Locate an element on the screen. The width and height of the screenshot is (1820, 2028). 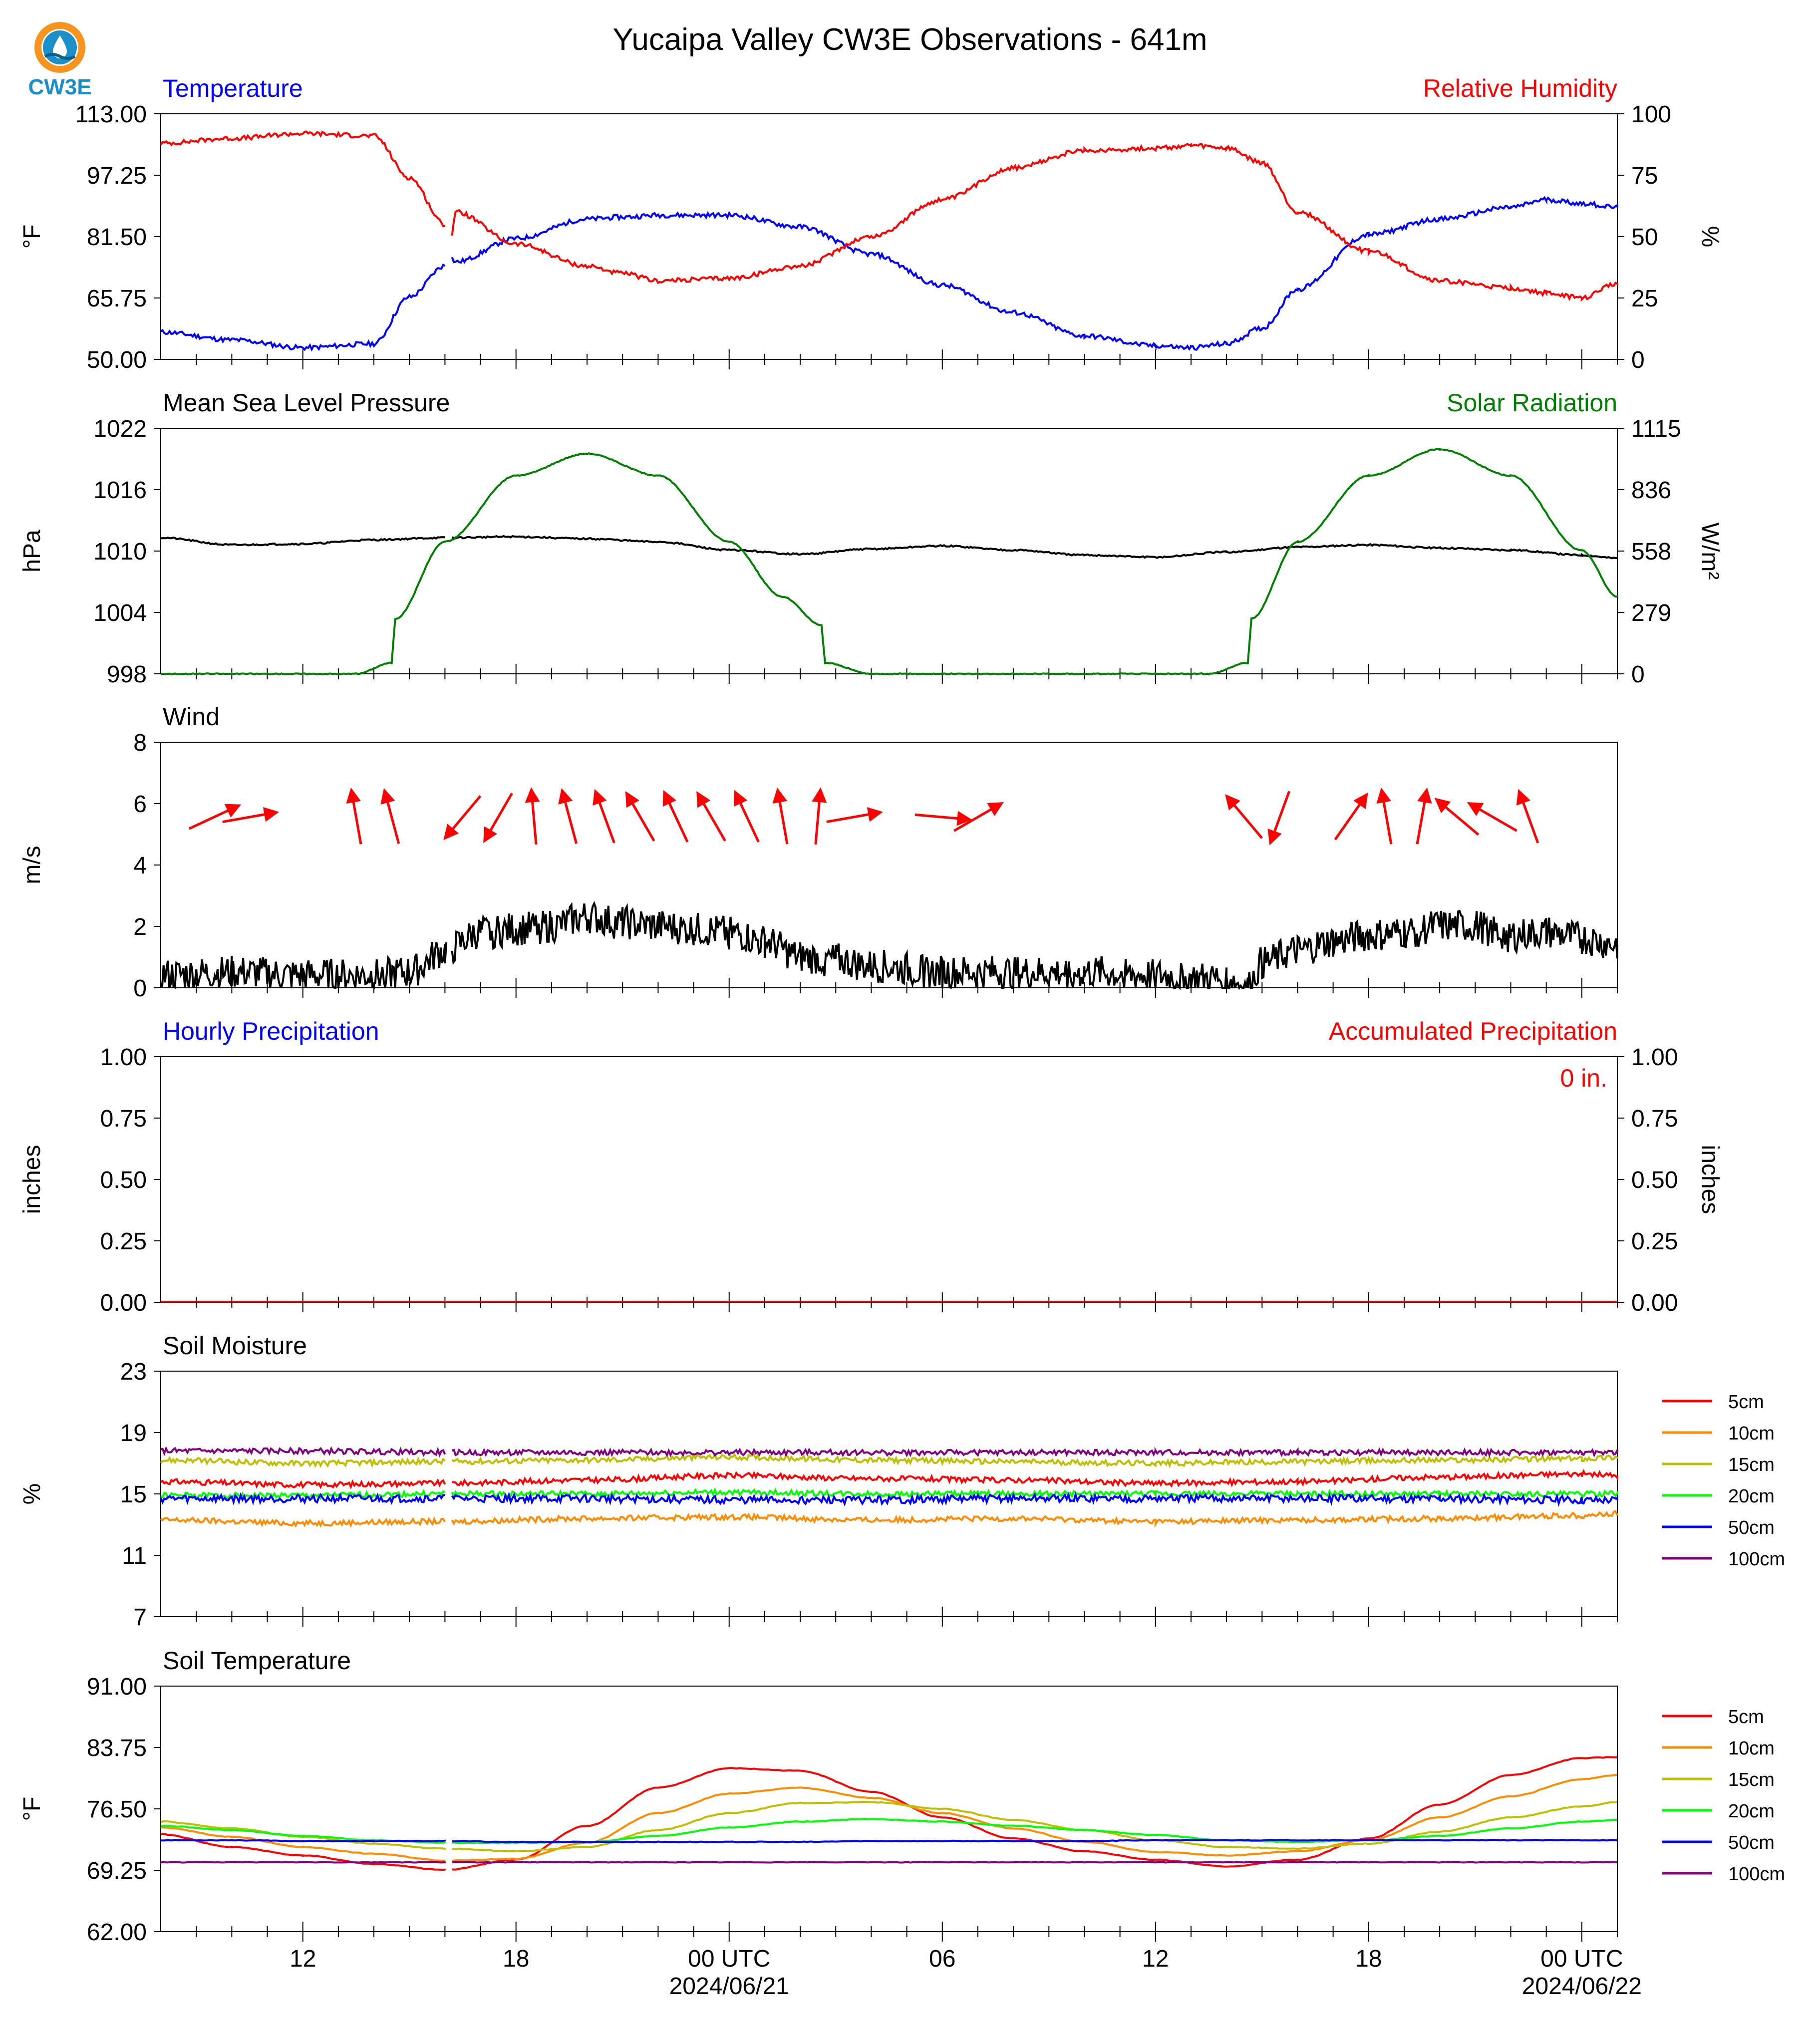
series-solar-radiation is located at coordinates (889, 562).